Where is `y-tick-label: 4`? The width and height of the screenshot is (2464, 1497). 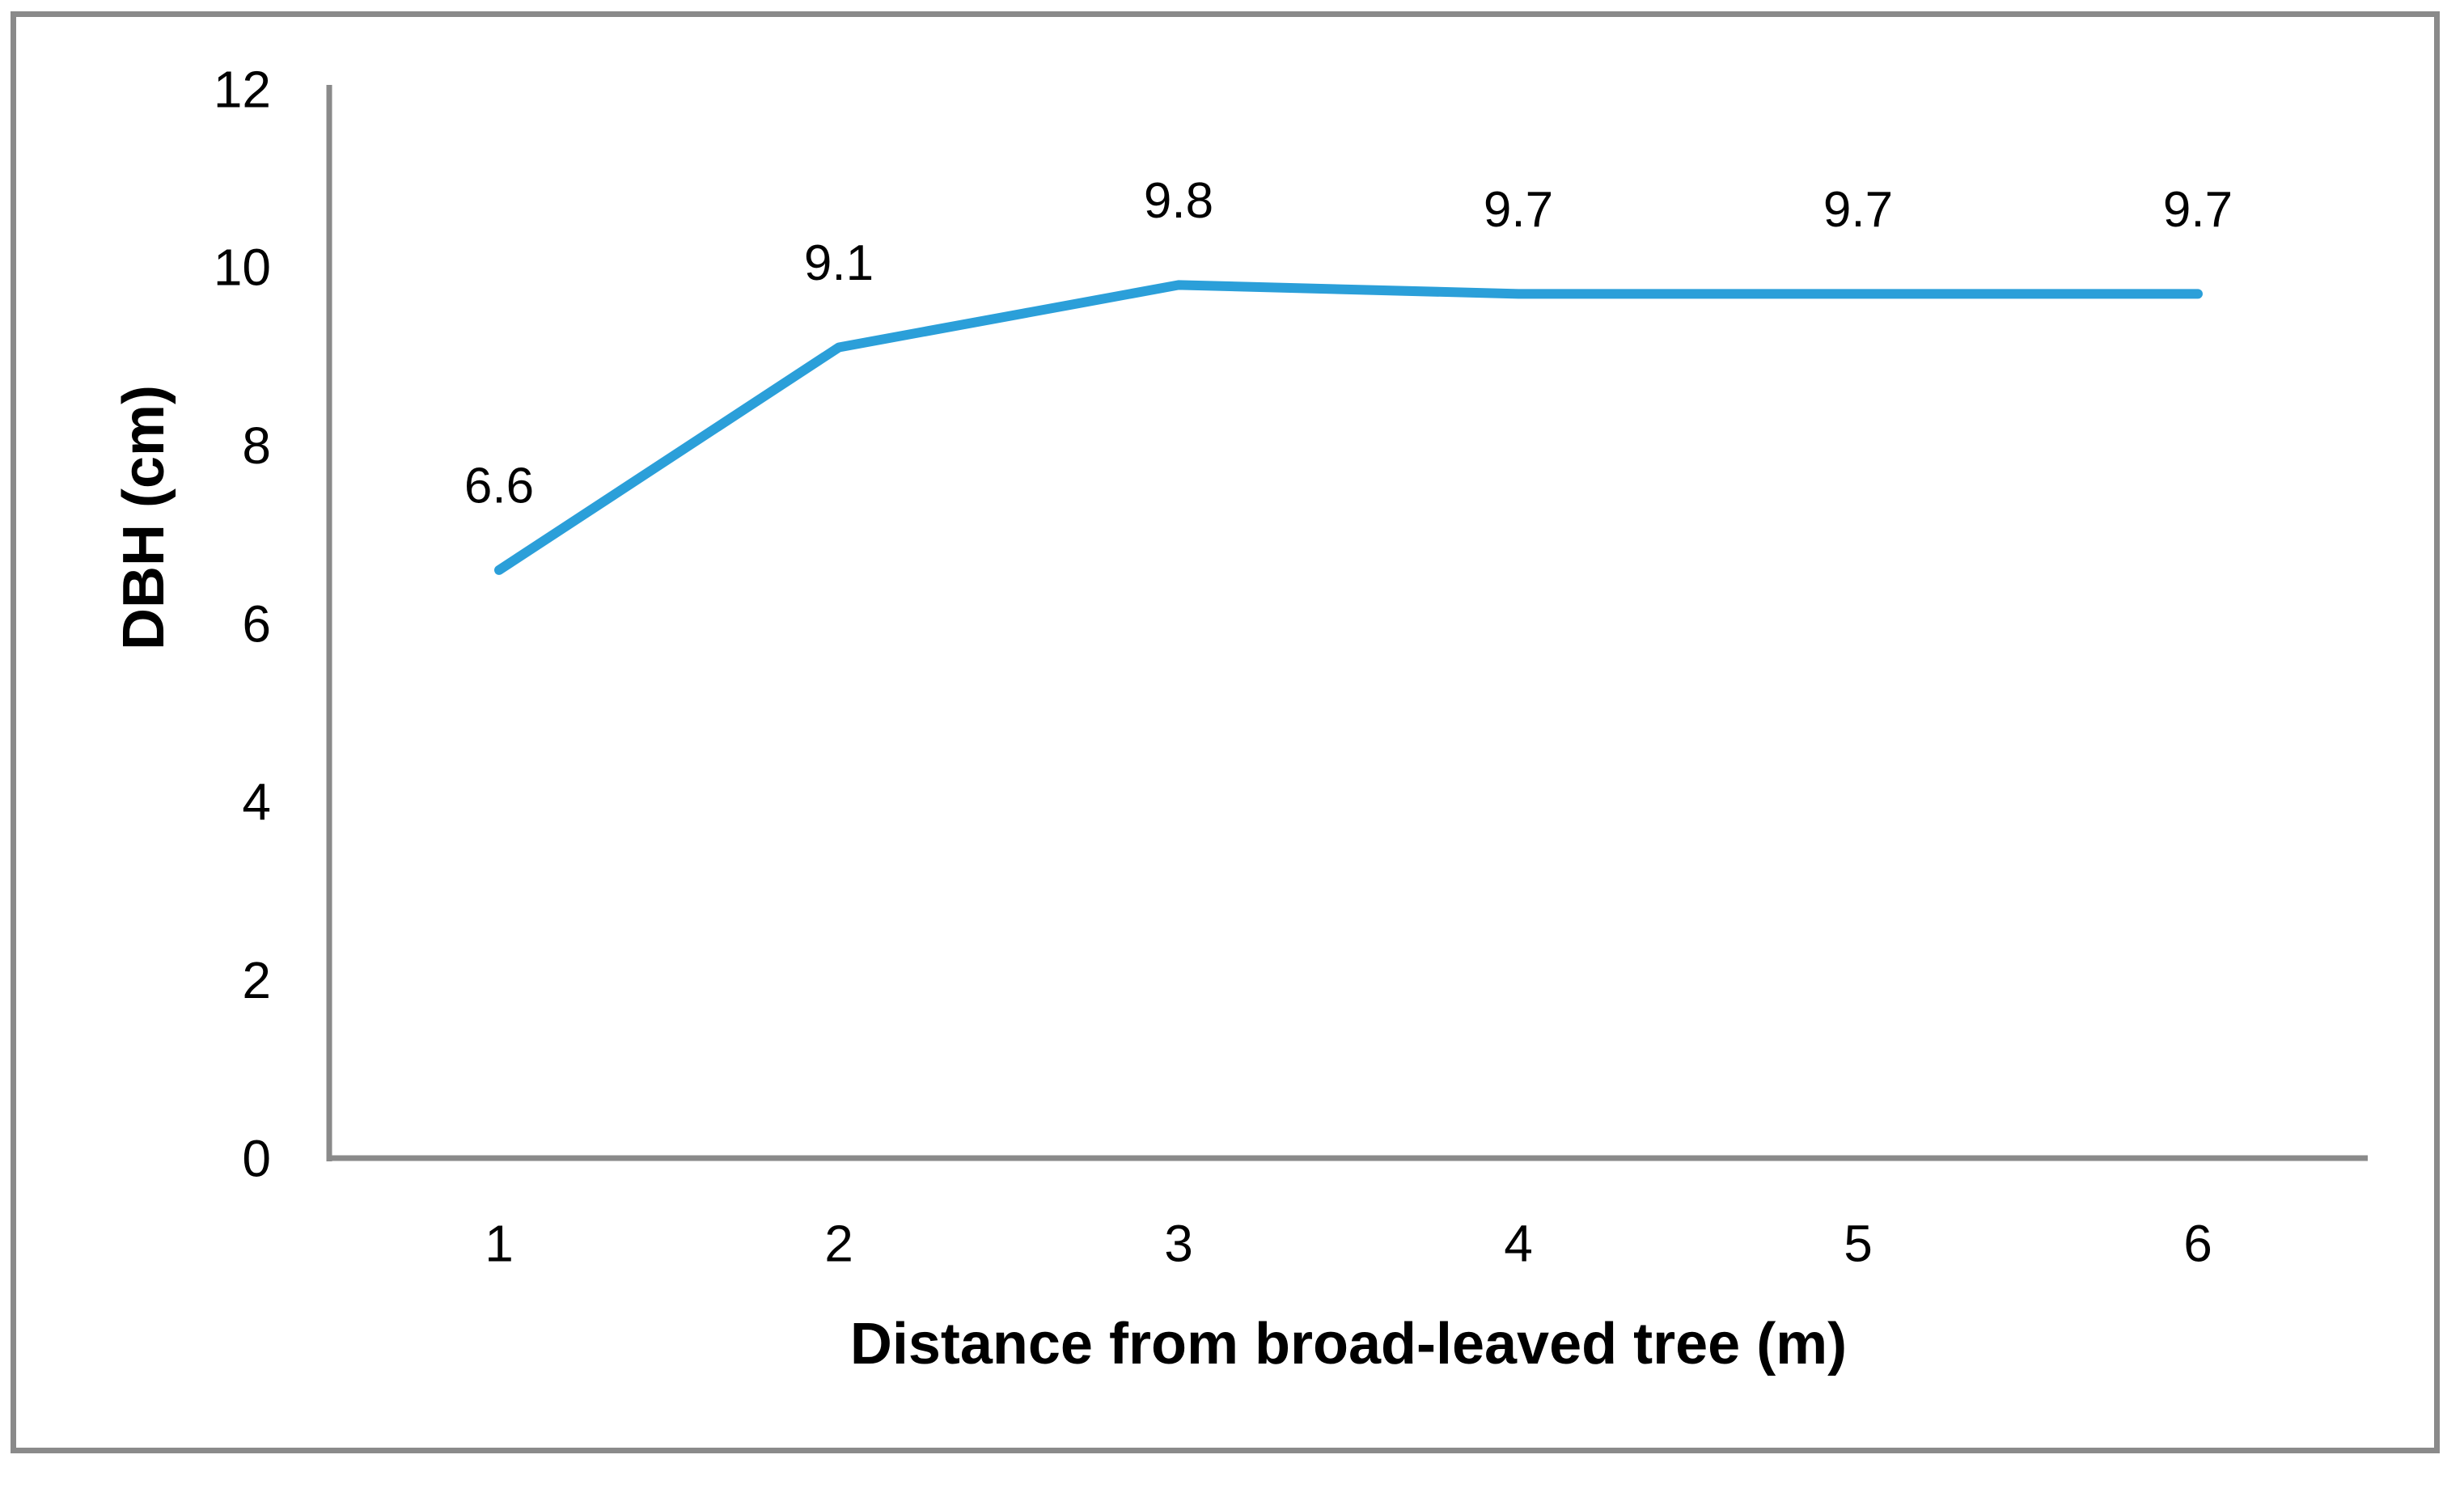
y-tick-label: 4 is located at coordinates (256, 802).